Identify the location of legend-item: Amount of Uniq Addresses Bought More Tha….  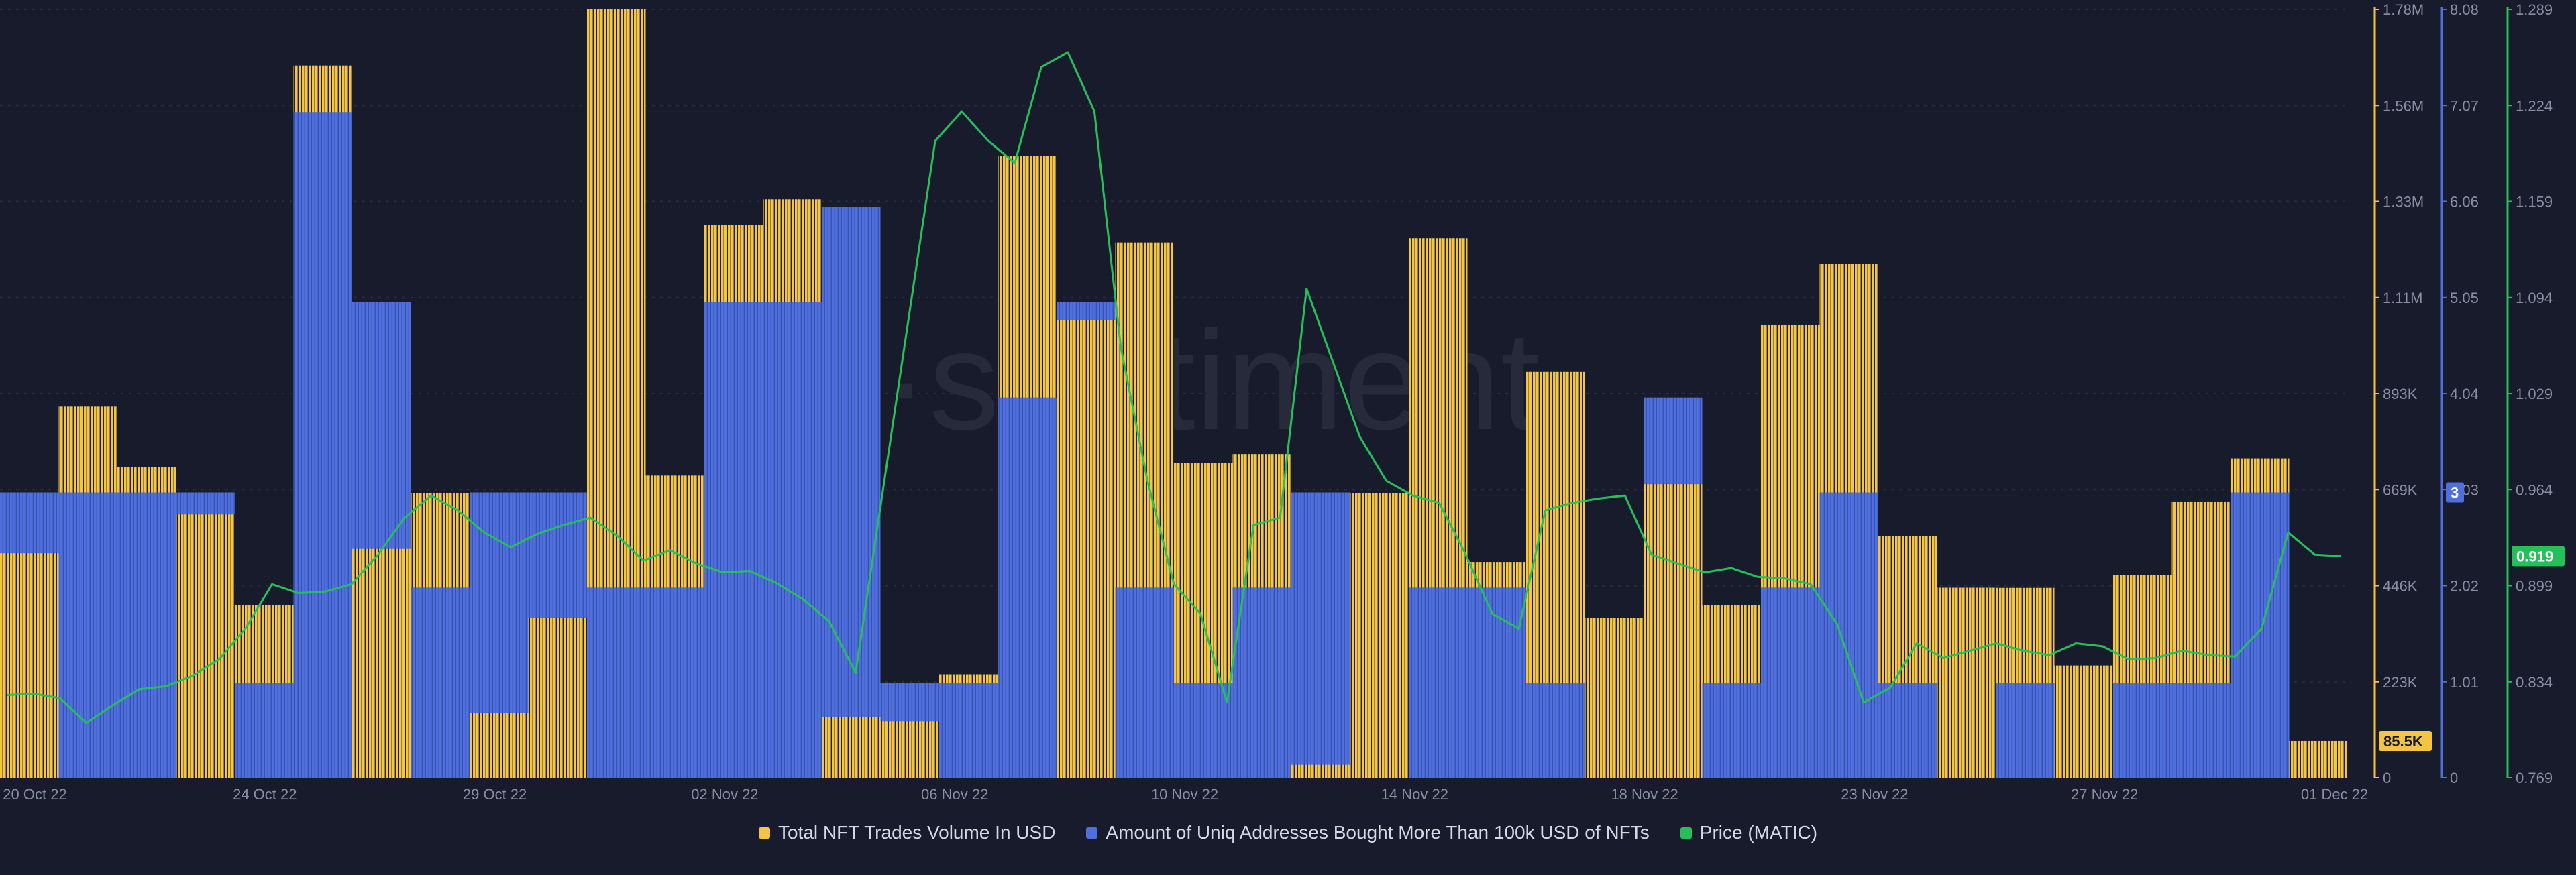
(1368, 832).